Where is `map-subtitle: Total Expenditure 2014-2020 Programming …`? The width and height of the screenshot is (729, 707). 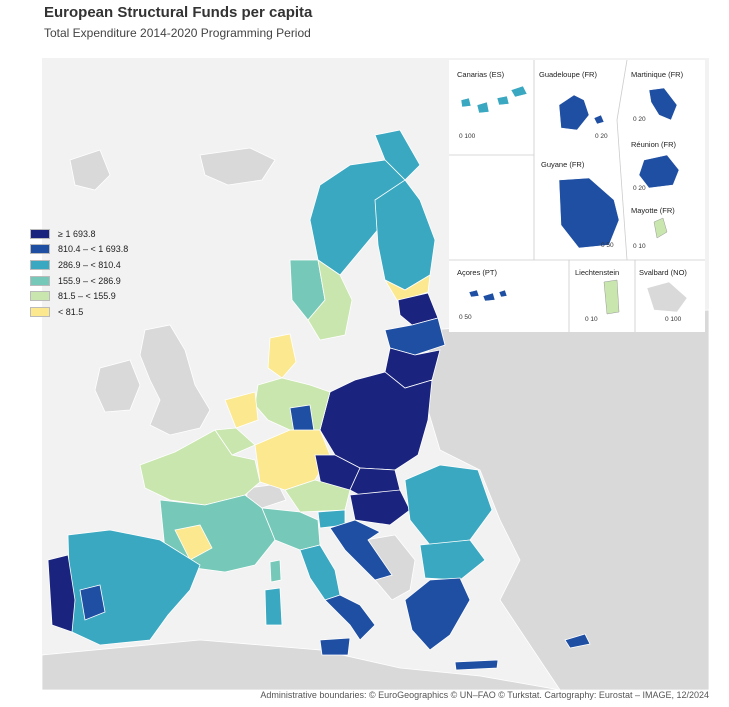 map-subtitle: Total Expenditure 2014-2020 Programming … is located at coordinates (177, 33).